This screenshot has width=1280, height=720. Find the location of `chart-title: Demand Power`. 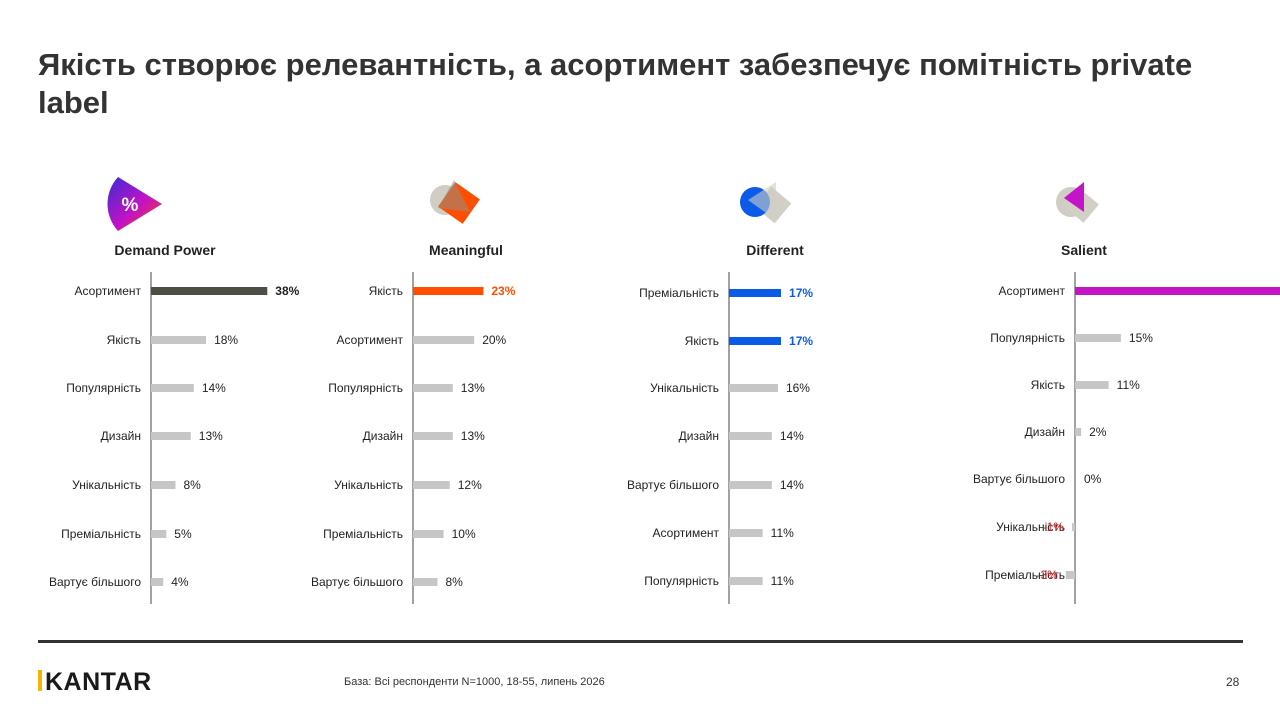

chart-title: Demand Power is located at coordinates (165, 250).